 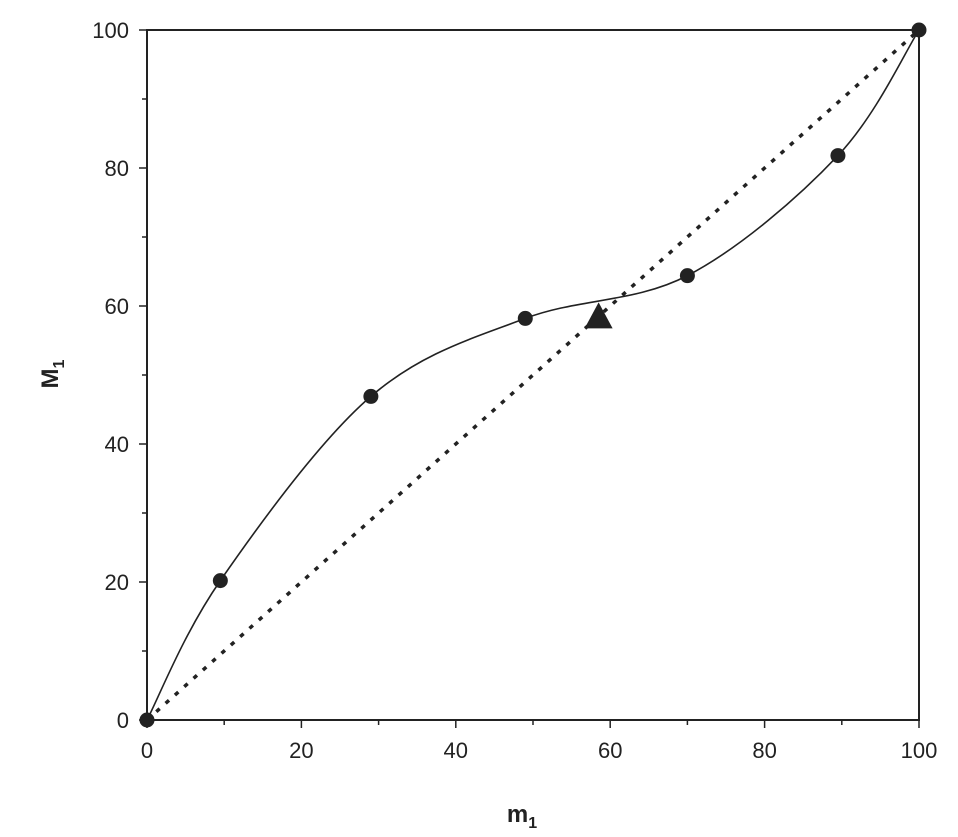 What do you see at coordinates (147, 750) in the screenshot?
I see `x-tick-label: 0` at bounding box center [147, 750].